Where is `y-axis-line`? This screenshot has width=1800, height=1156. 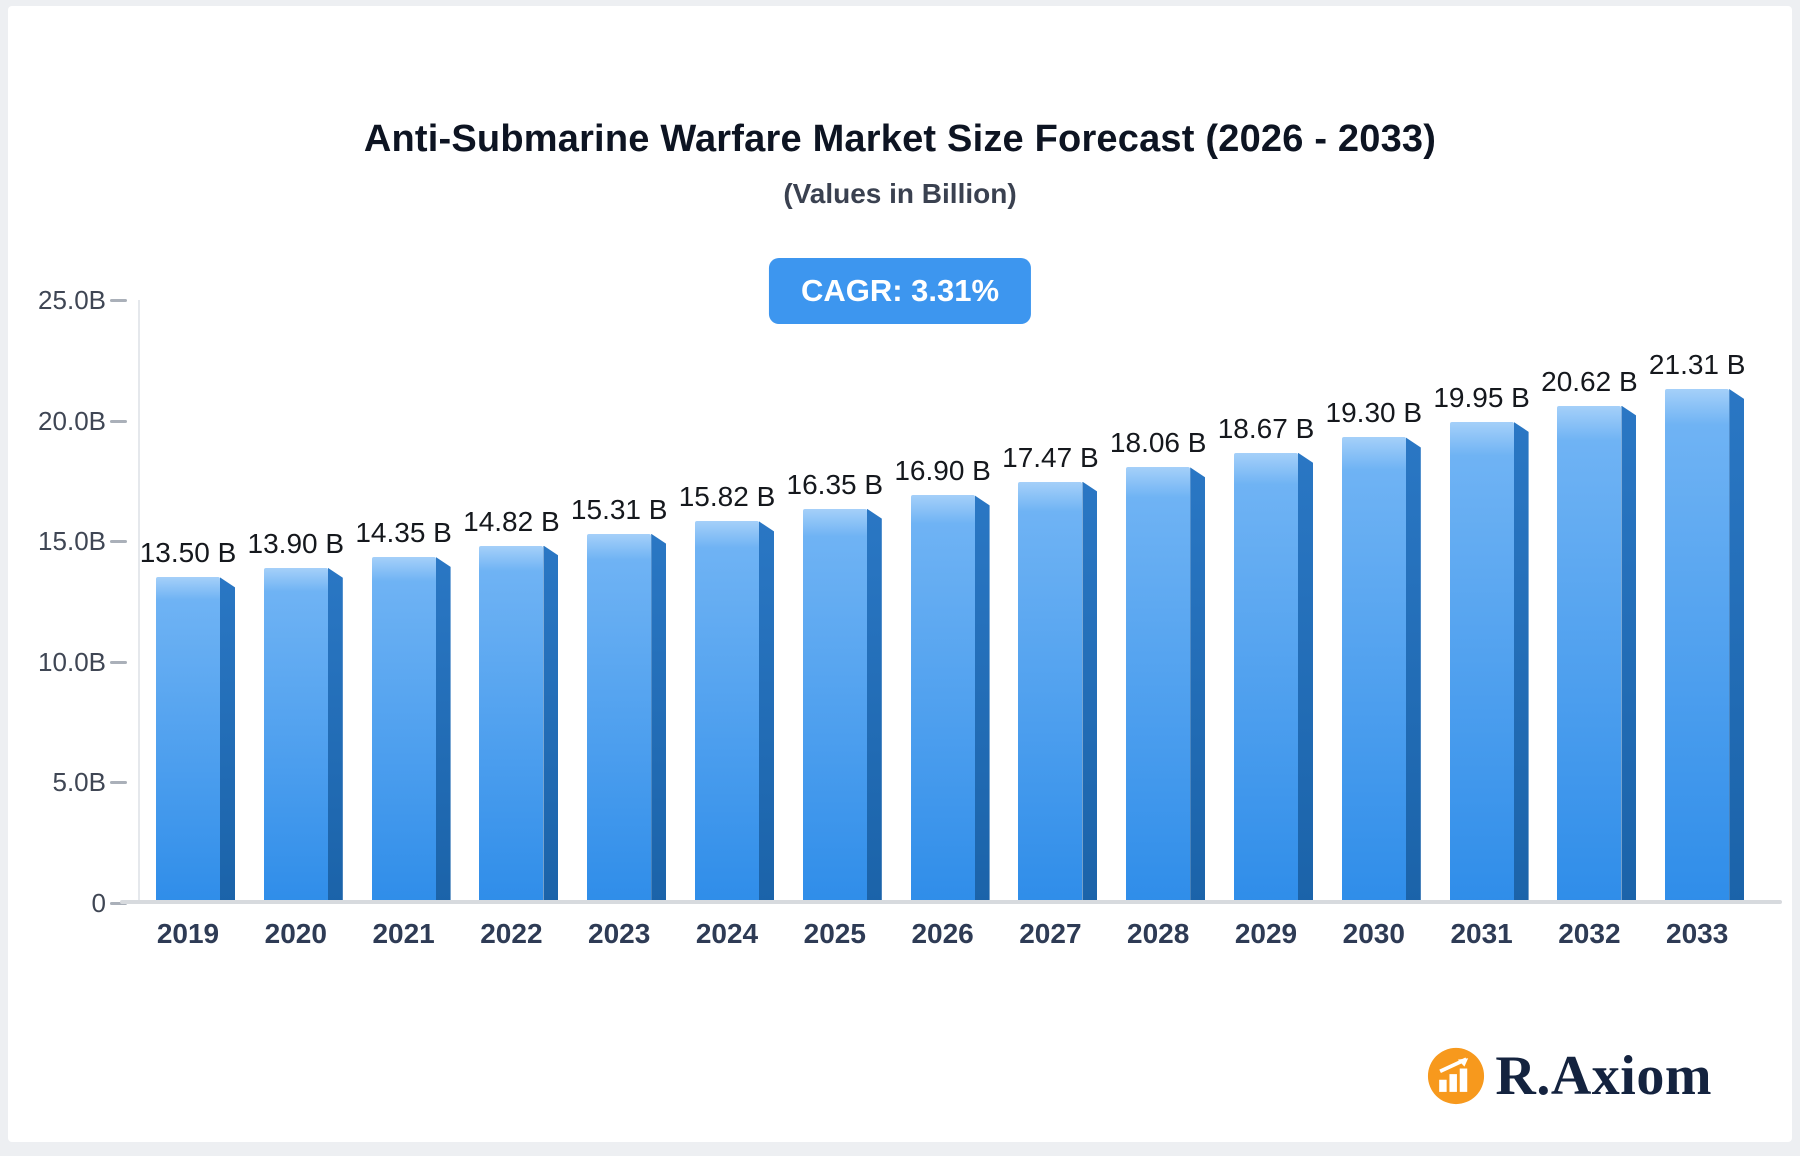
y-axis-line is located at coordinates (139, 601).